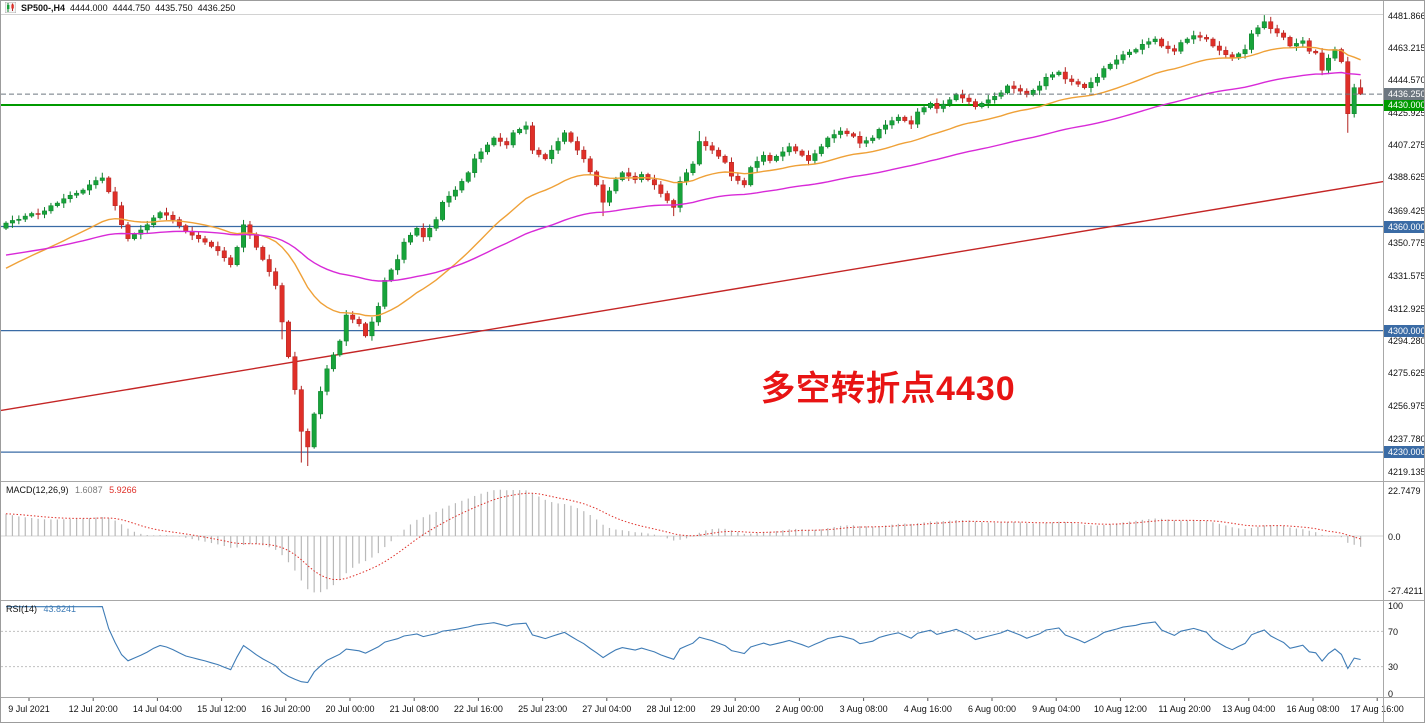 The image size is (1425, 723). I want to click on time-label: 28 Jul 12:00, so click(671, 709).